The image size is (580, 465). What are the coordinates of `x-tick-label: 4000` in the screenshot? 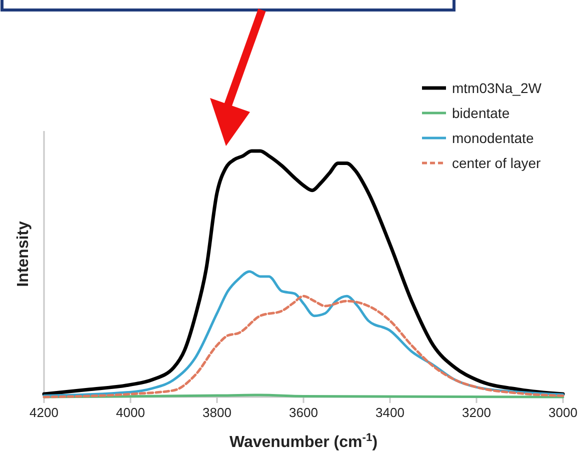 It's located at (130, 412).